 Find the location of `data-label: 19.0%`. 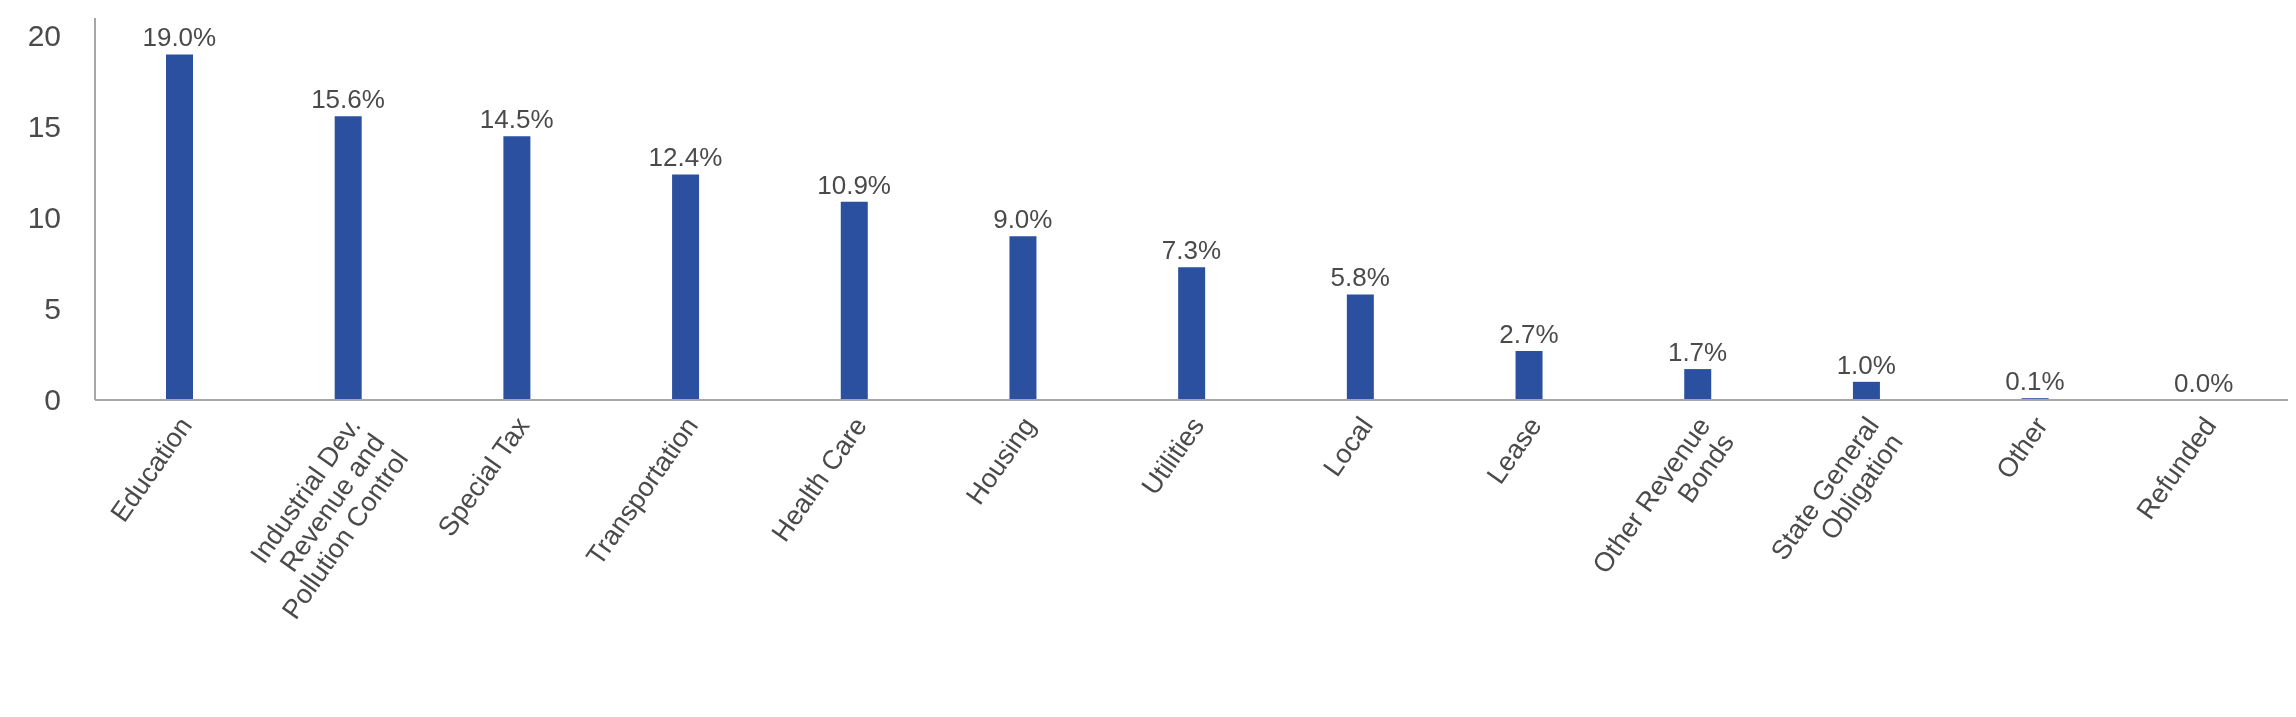

data-label: 19.0% is located at coordinates (179, 37).